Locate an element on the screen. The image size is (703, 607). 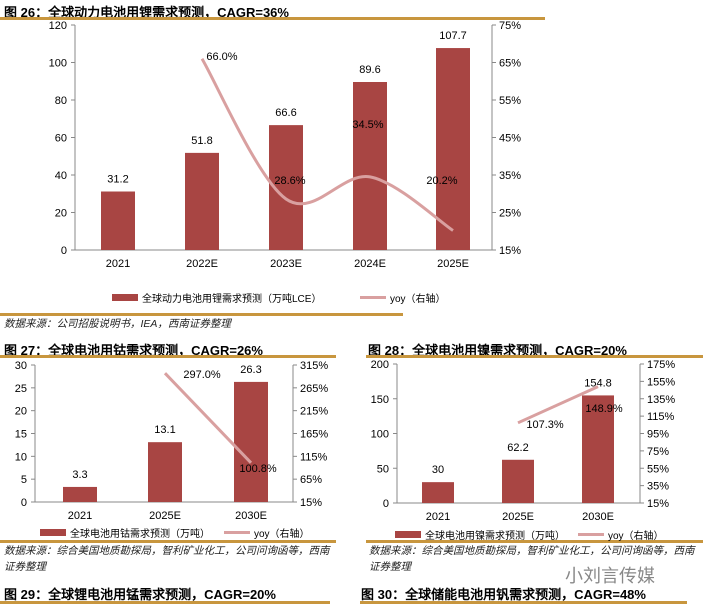
y2-tick-label: 265% is located at coordinates (314, 389).